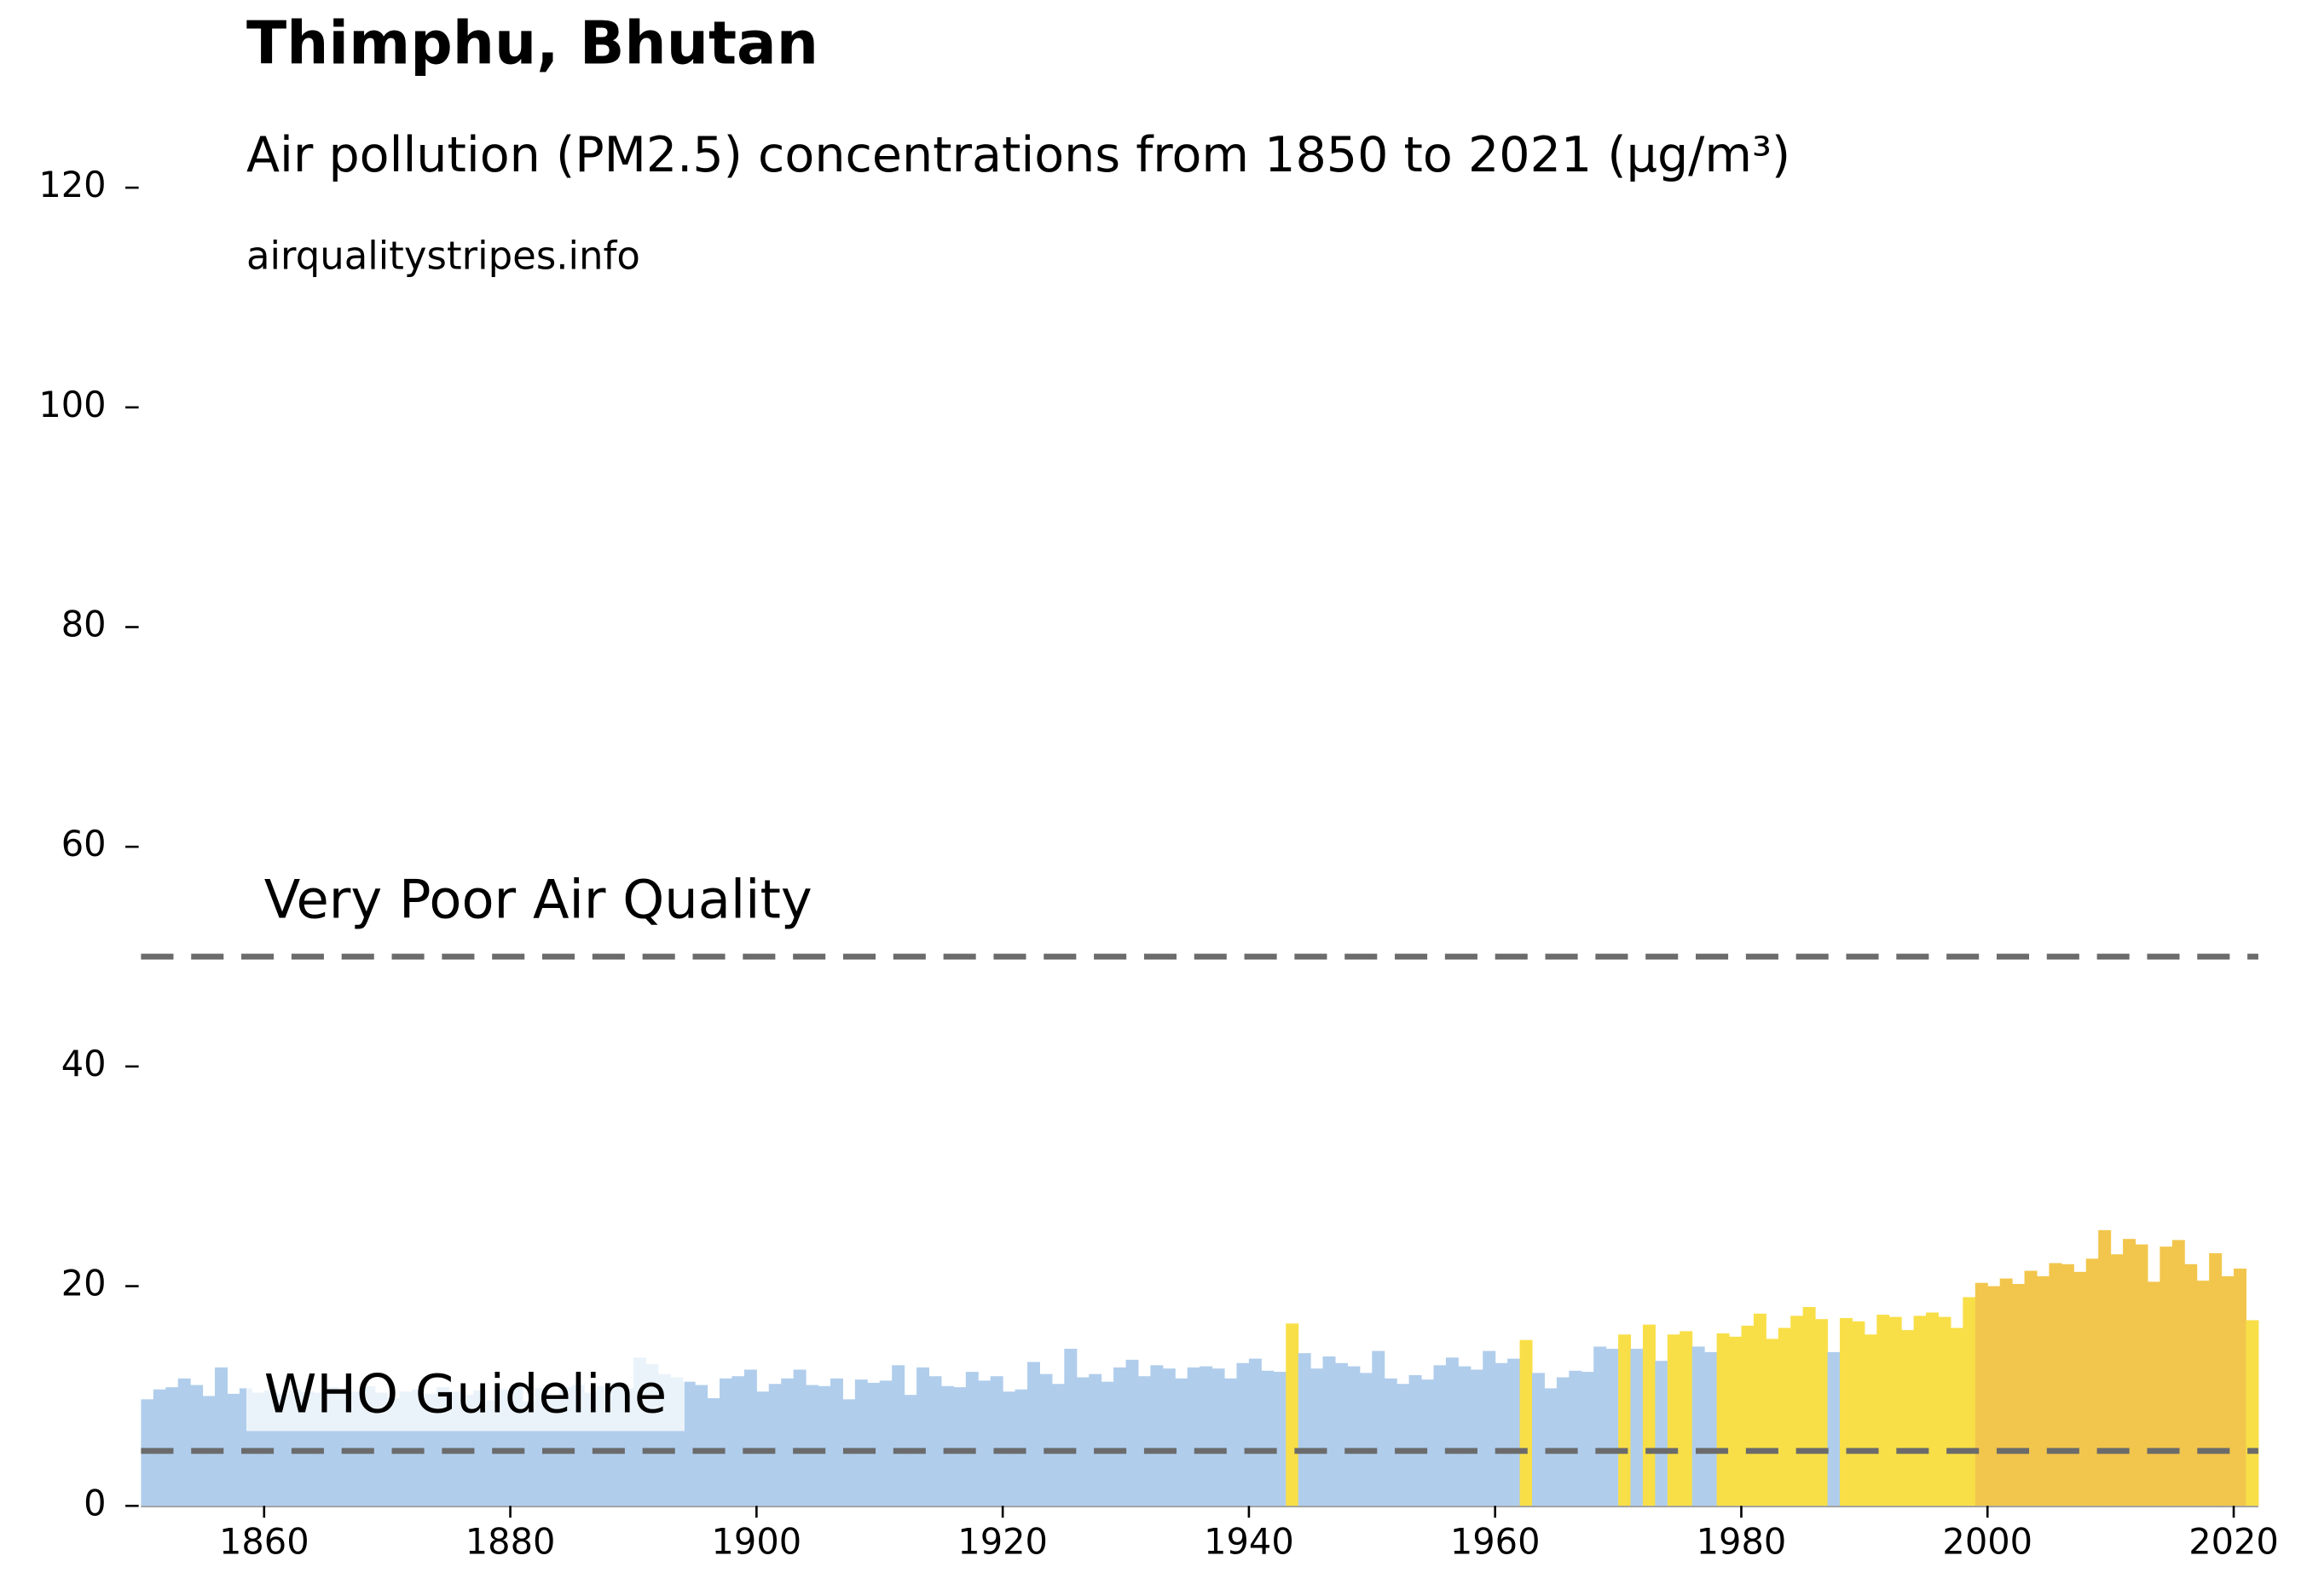 The width and height of the screenshot is (2307, 1596). I want to click on x-tick-label: 1960, so click(1495, 1541).